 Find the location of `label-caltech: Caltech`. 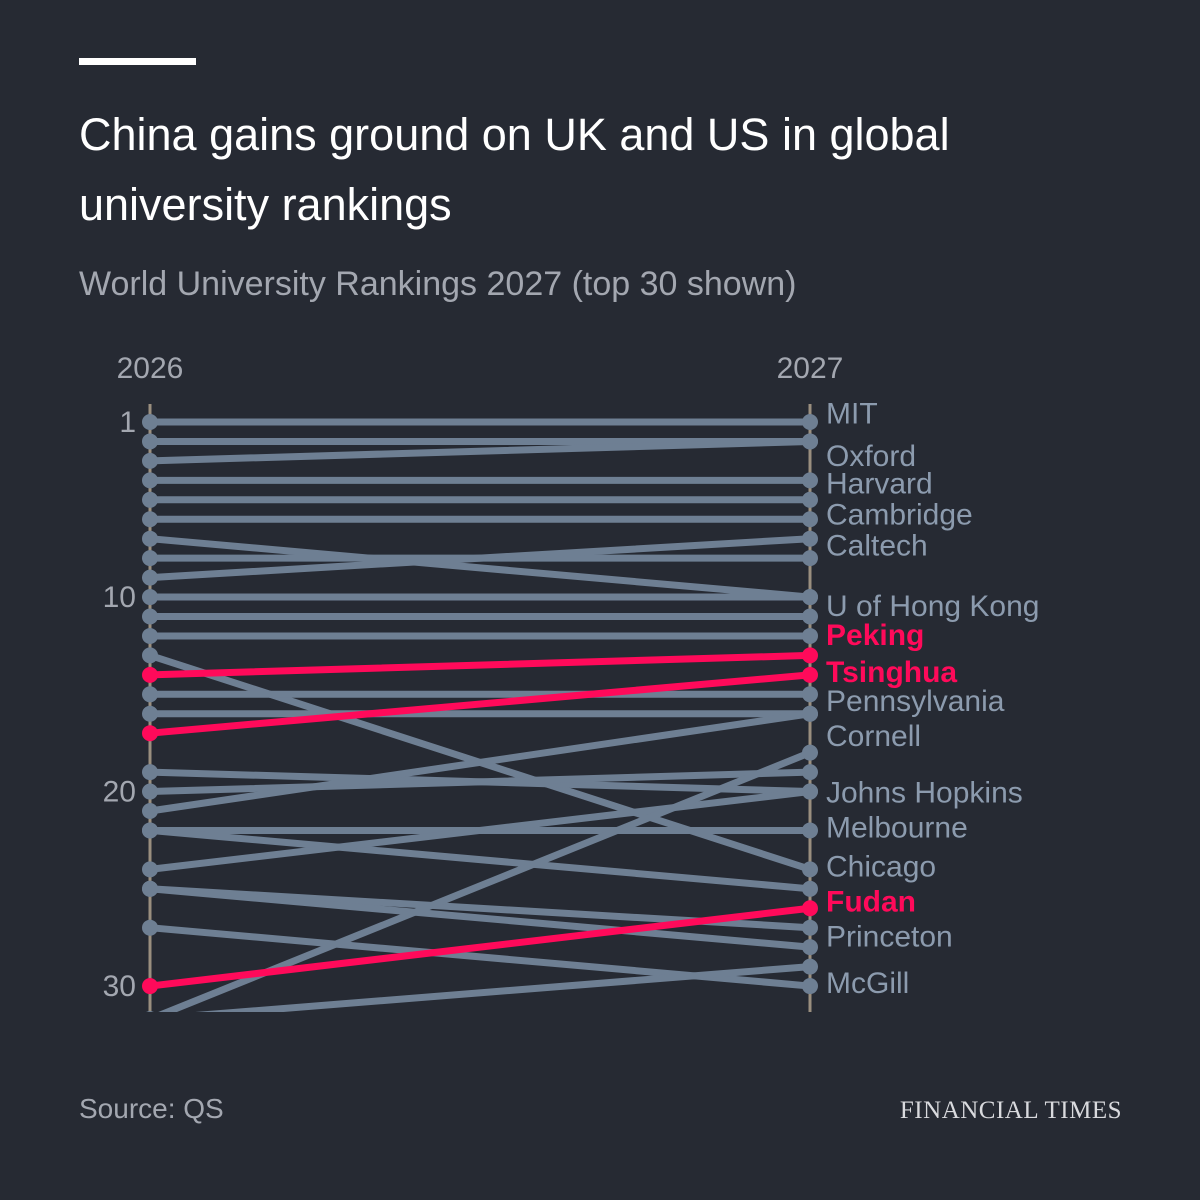

label-caltech: Caltech is located at coordinates (877, 546).